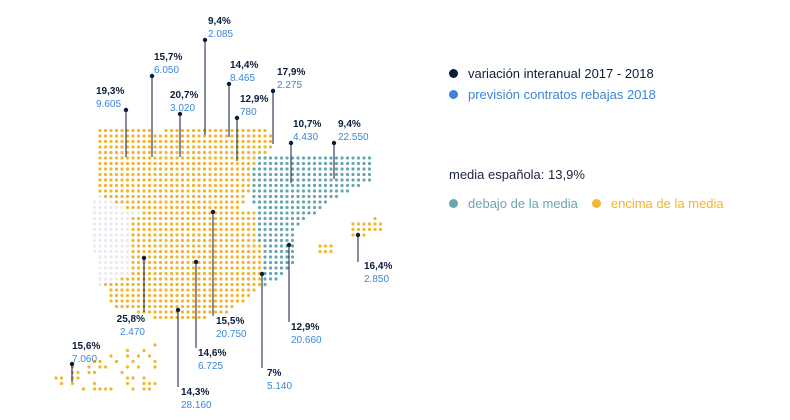  I want to click on callout-extremadura: 25,8% 2.470, so click(129, 326).